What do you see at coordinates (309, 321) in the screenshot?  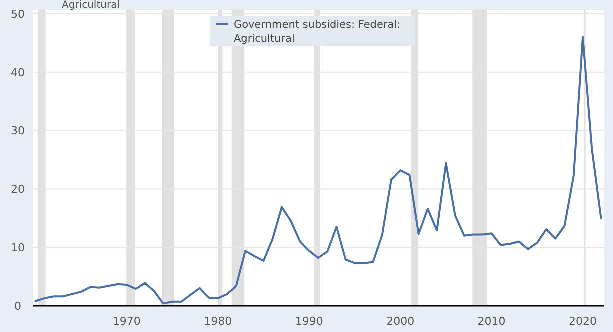 I see `x-tick-label: 1990` at bounding box center [309, 321].